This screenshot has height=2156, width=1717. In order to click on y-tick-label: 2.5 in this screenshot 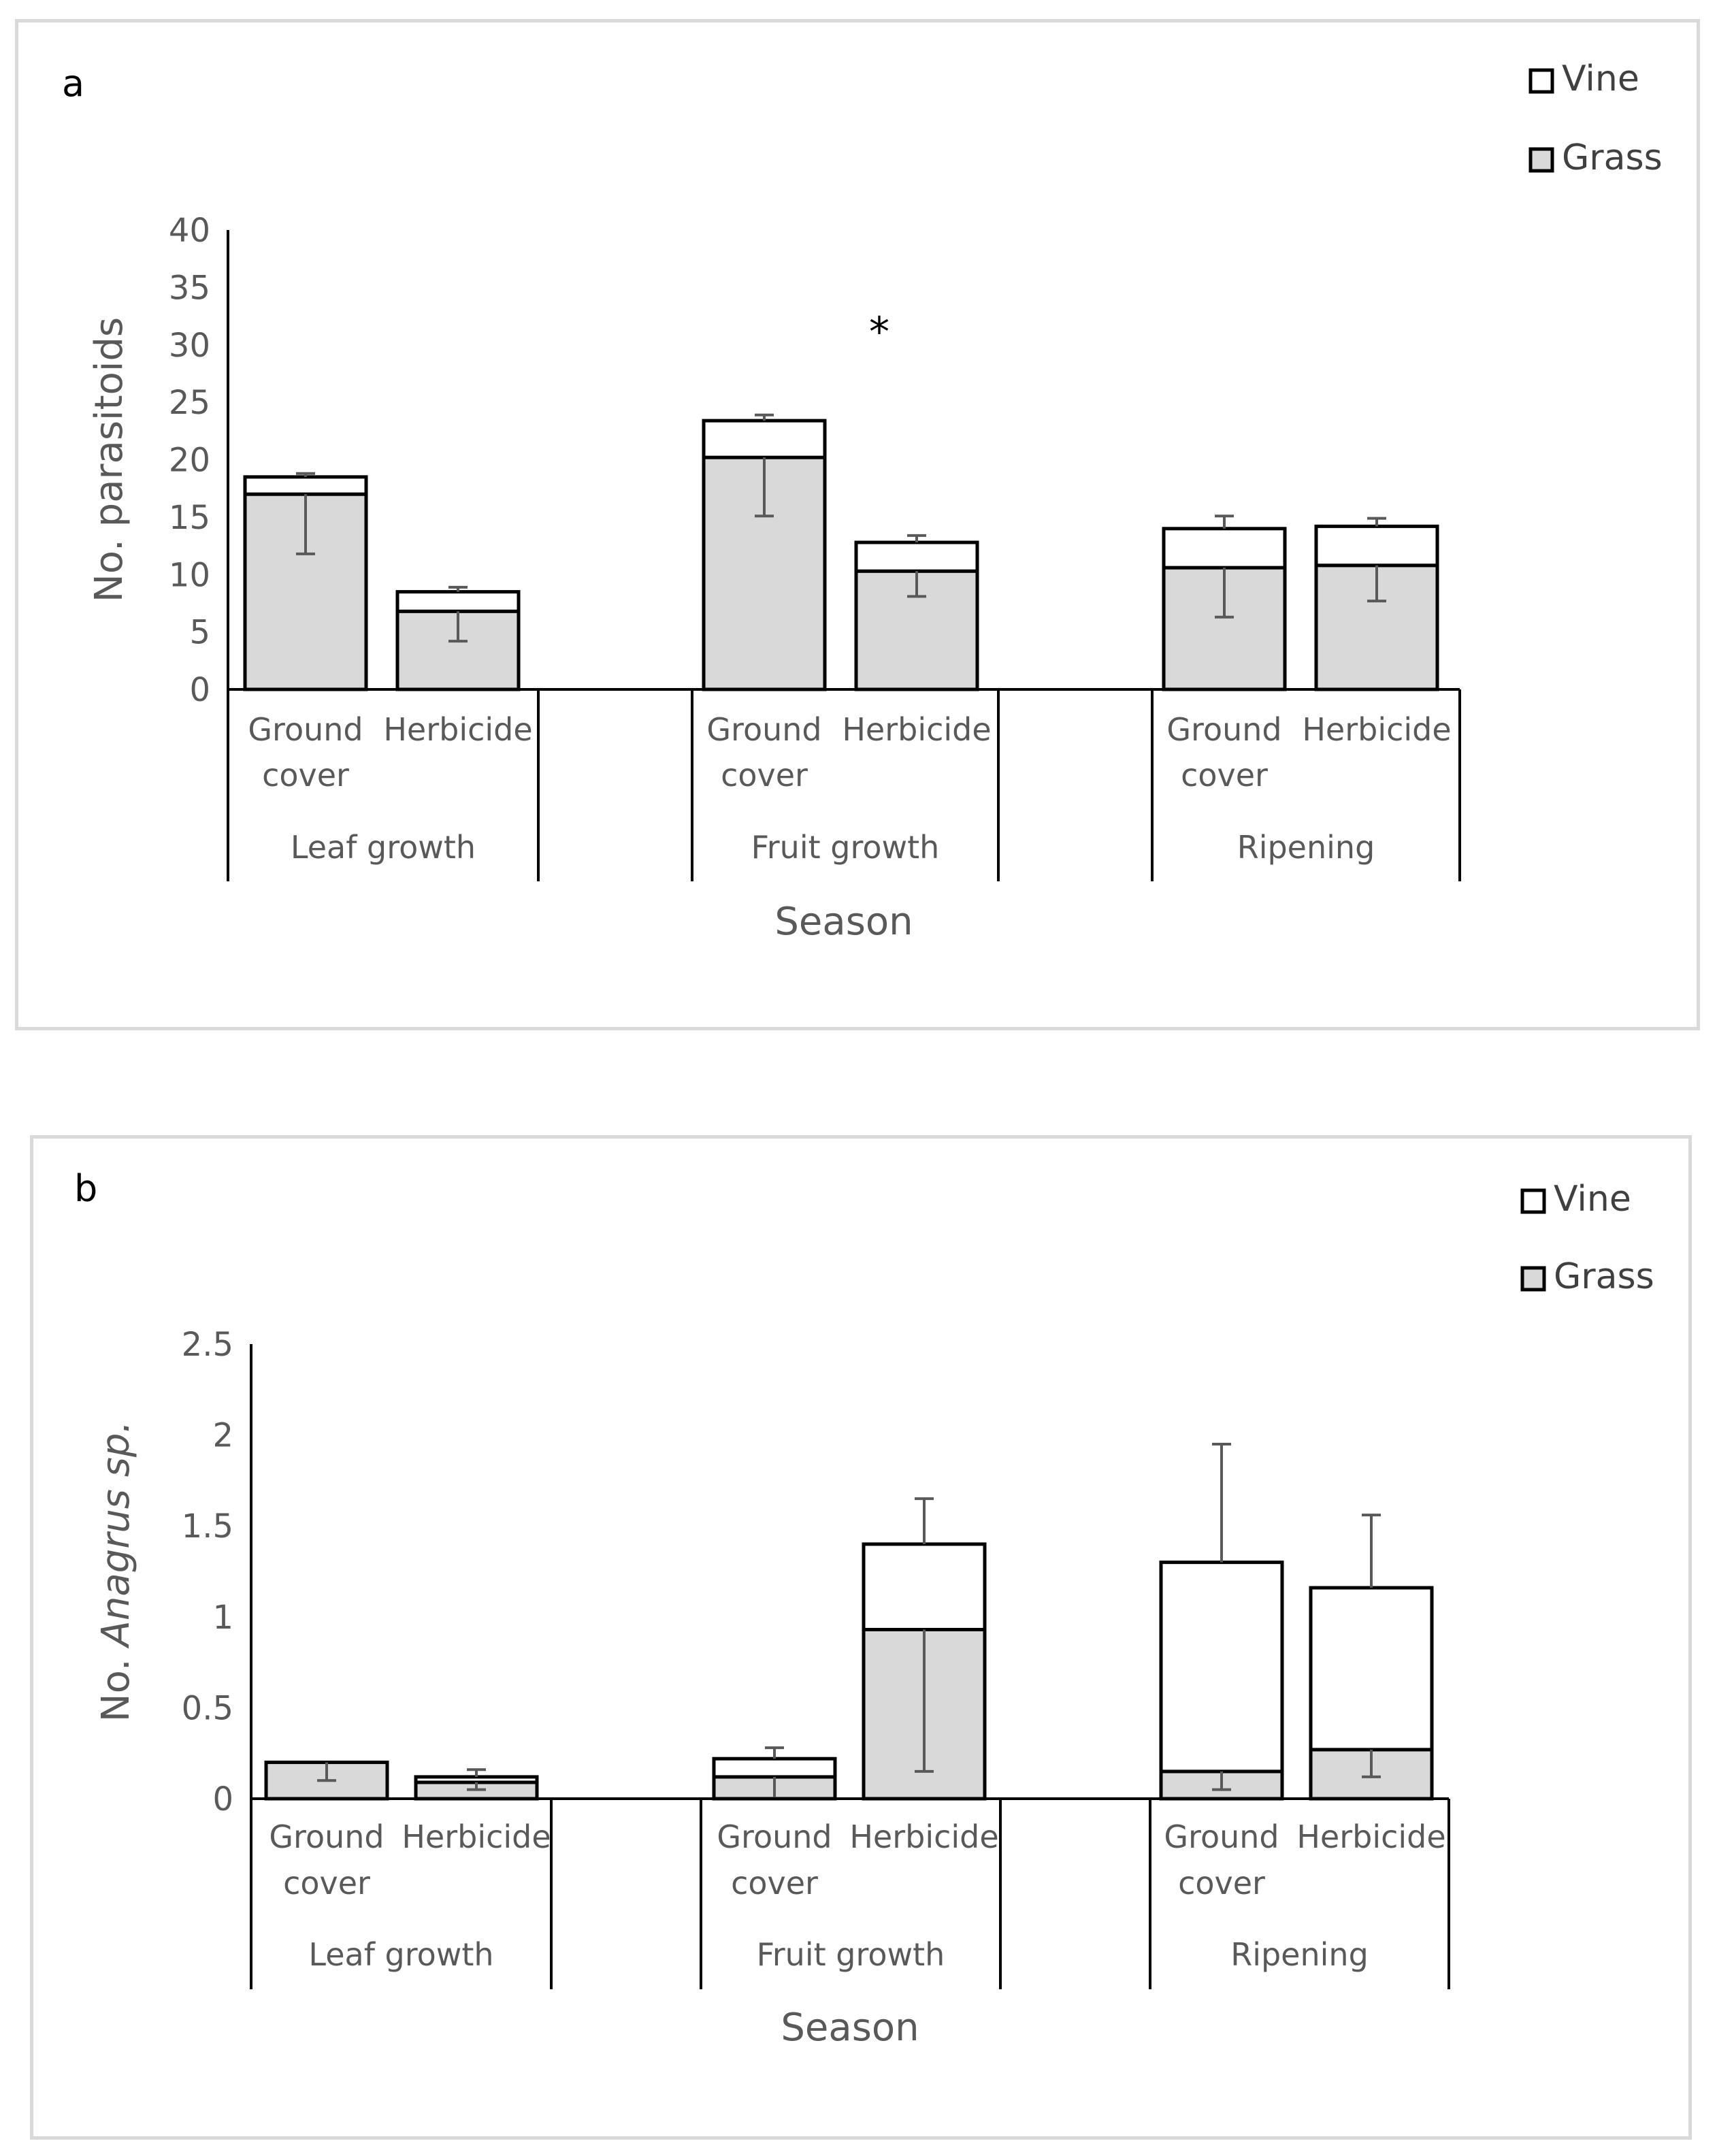, I will do `click(208, 1345)`.